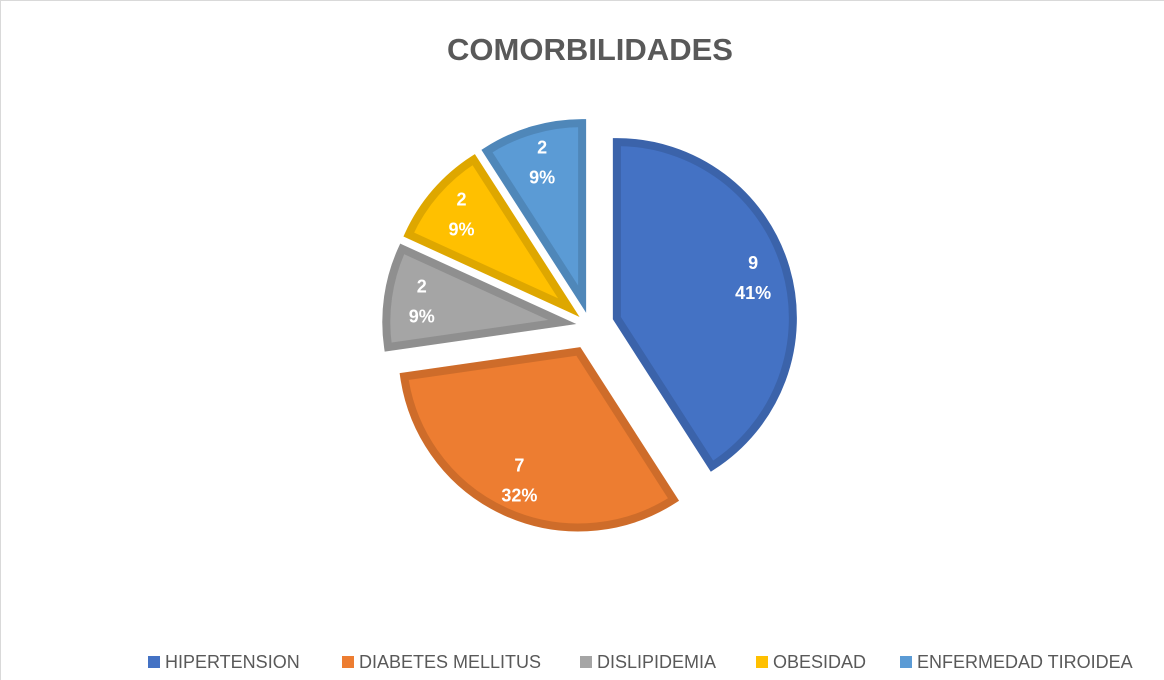  Describe the element at coordinates (519, 465) in the screenshot. I see `data-label: 7` at that location.